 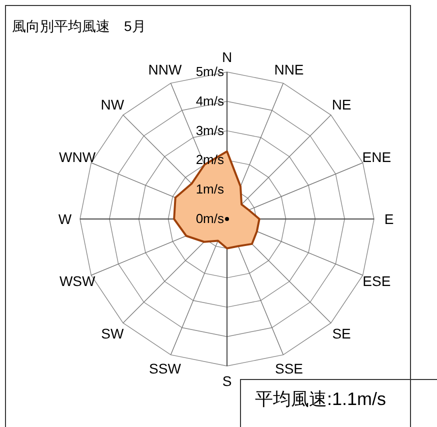 I want to click on category-label: NNE, so click(x=289, y=69).